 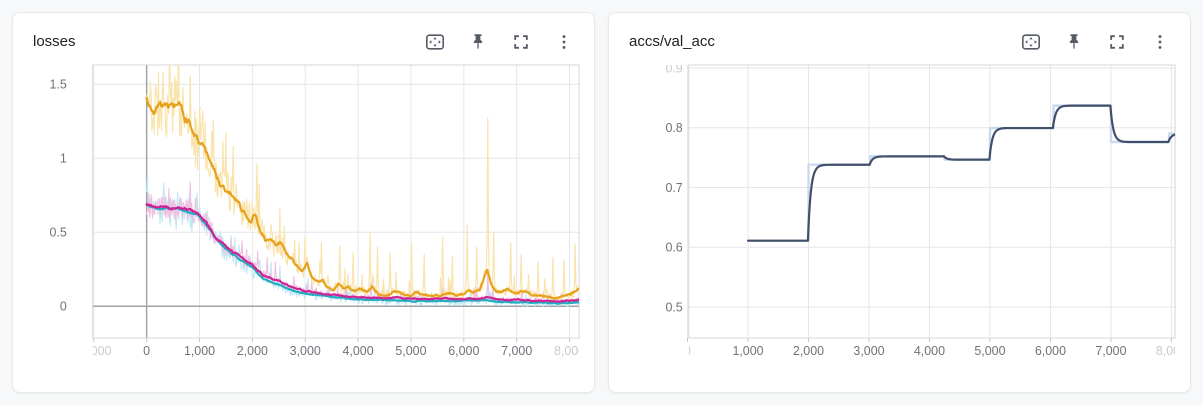 What do you see at coordinates (58, 196) in the screenshot?
I see `y-axis-labels: 0 0.5 1 1.5` at bounding box center [58, 196].